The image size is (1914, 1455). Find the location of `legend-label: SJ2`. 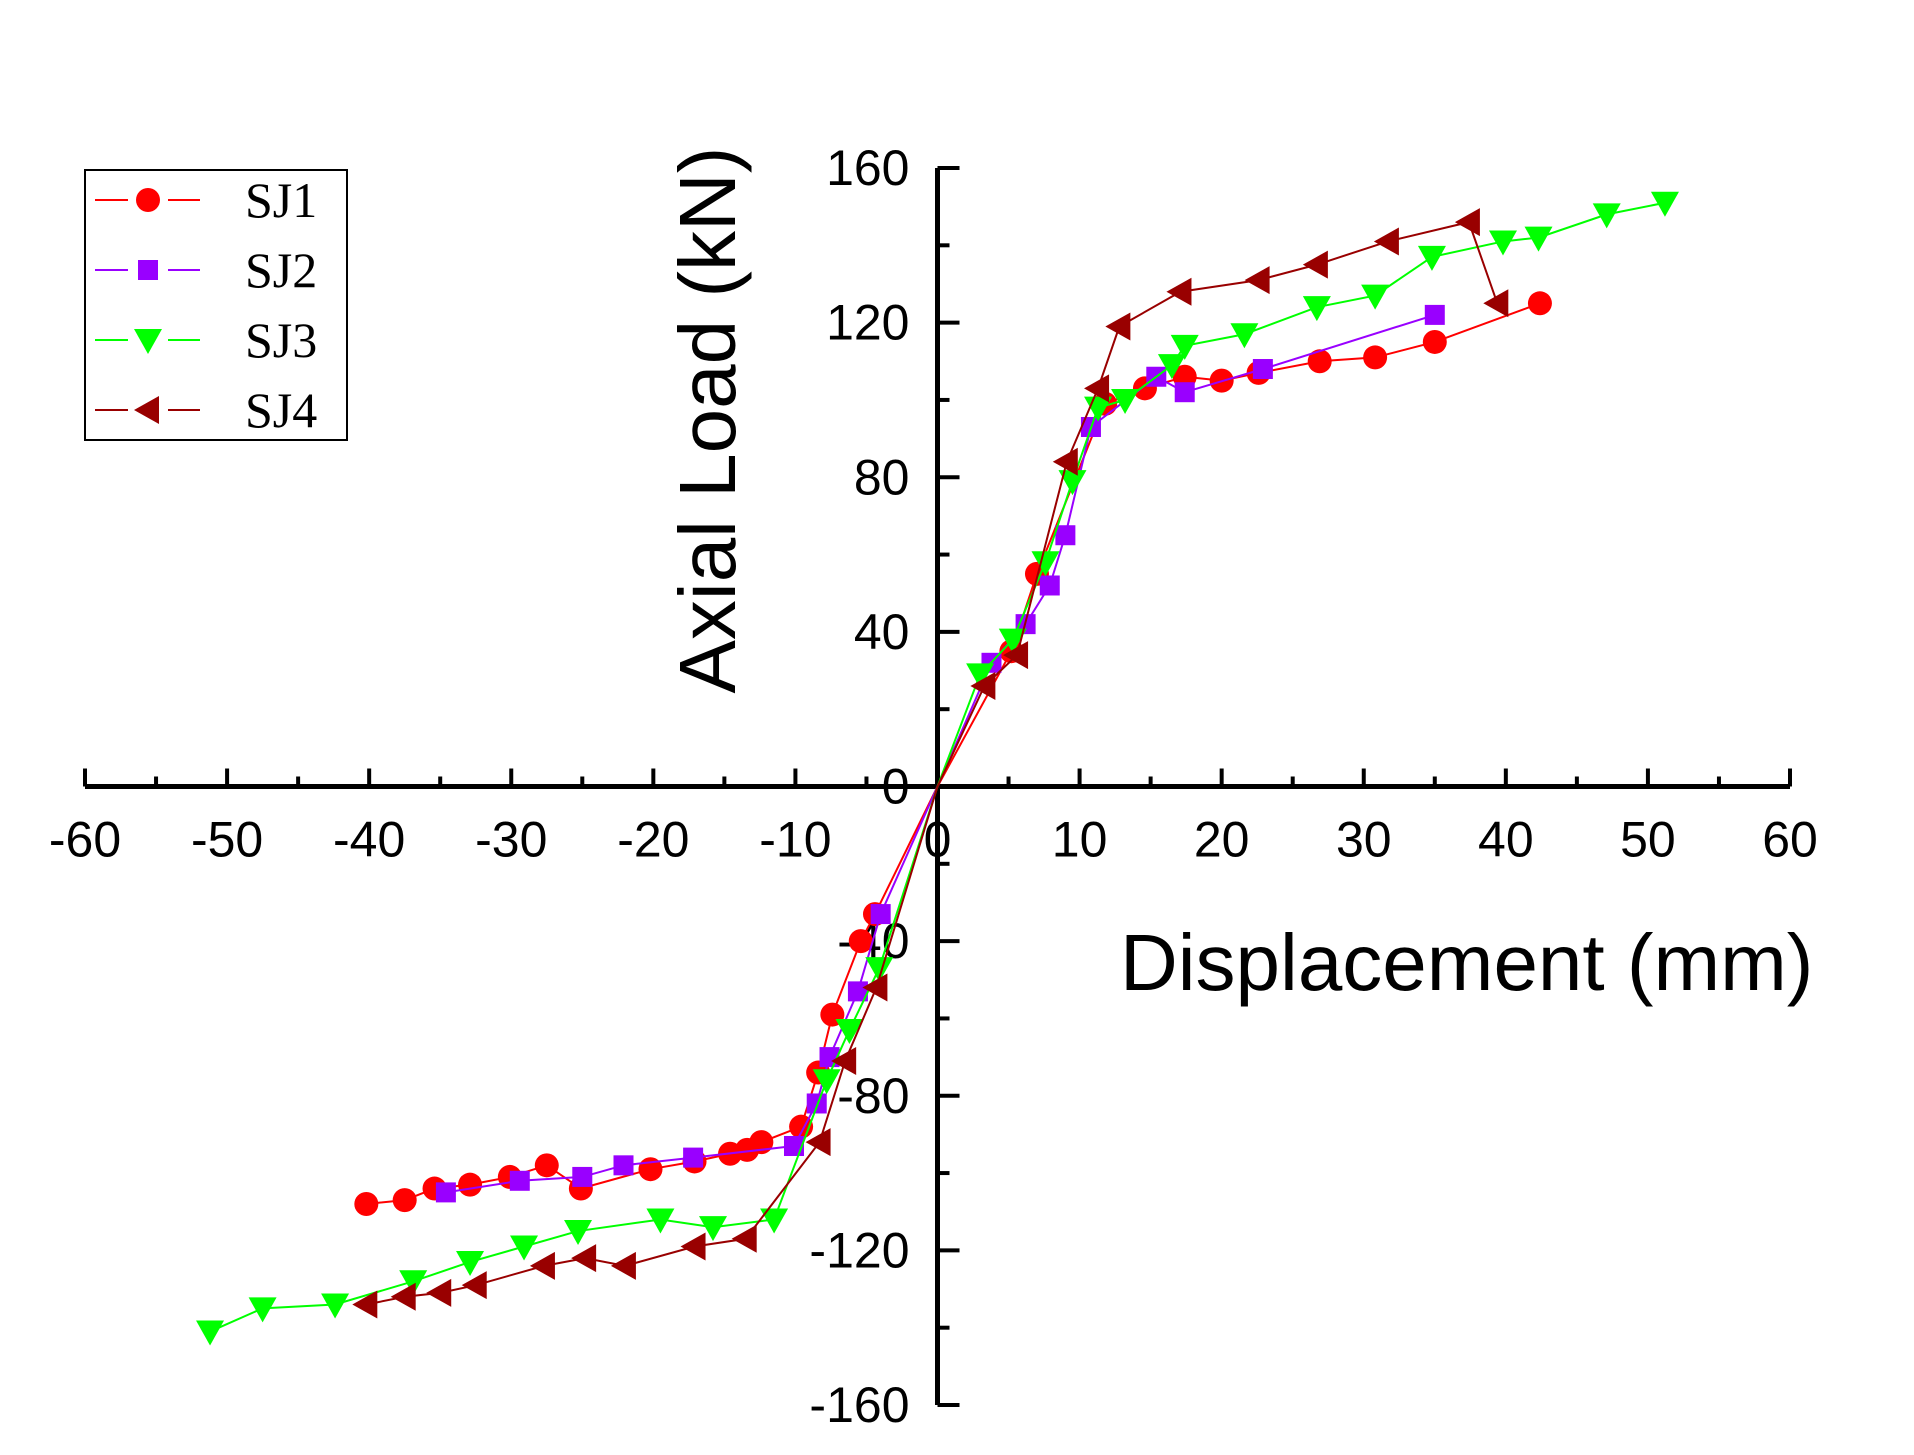

legend-label: SJ2 is located at coordinates (281, 270).